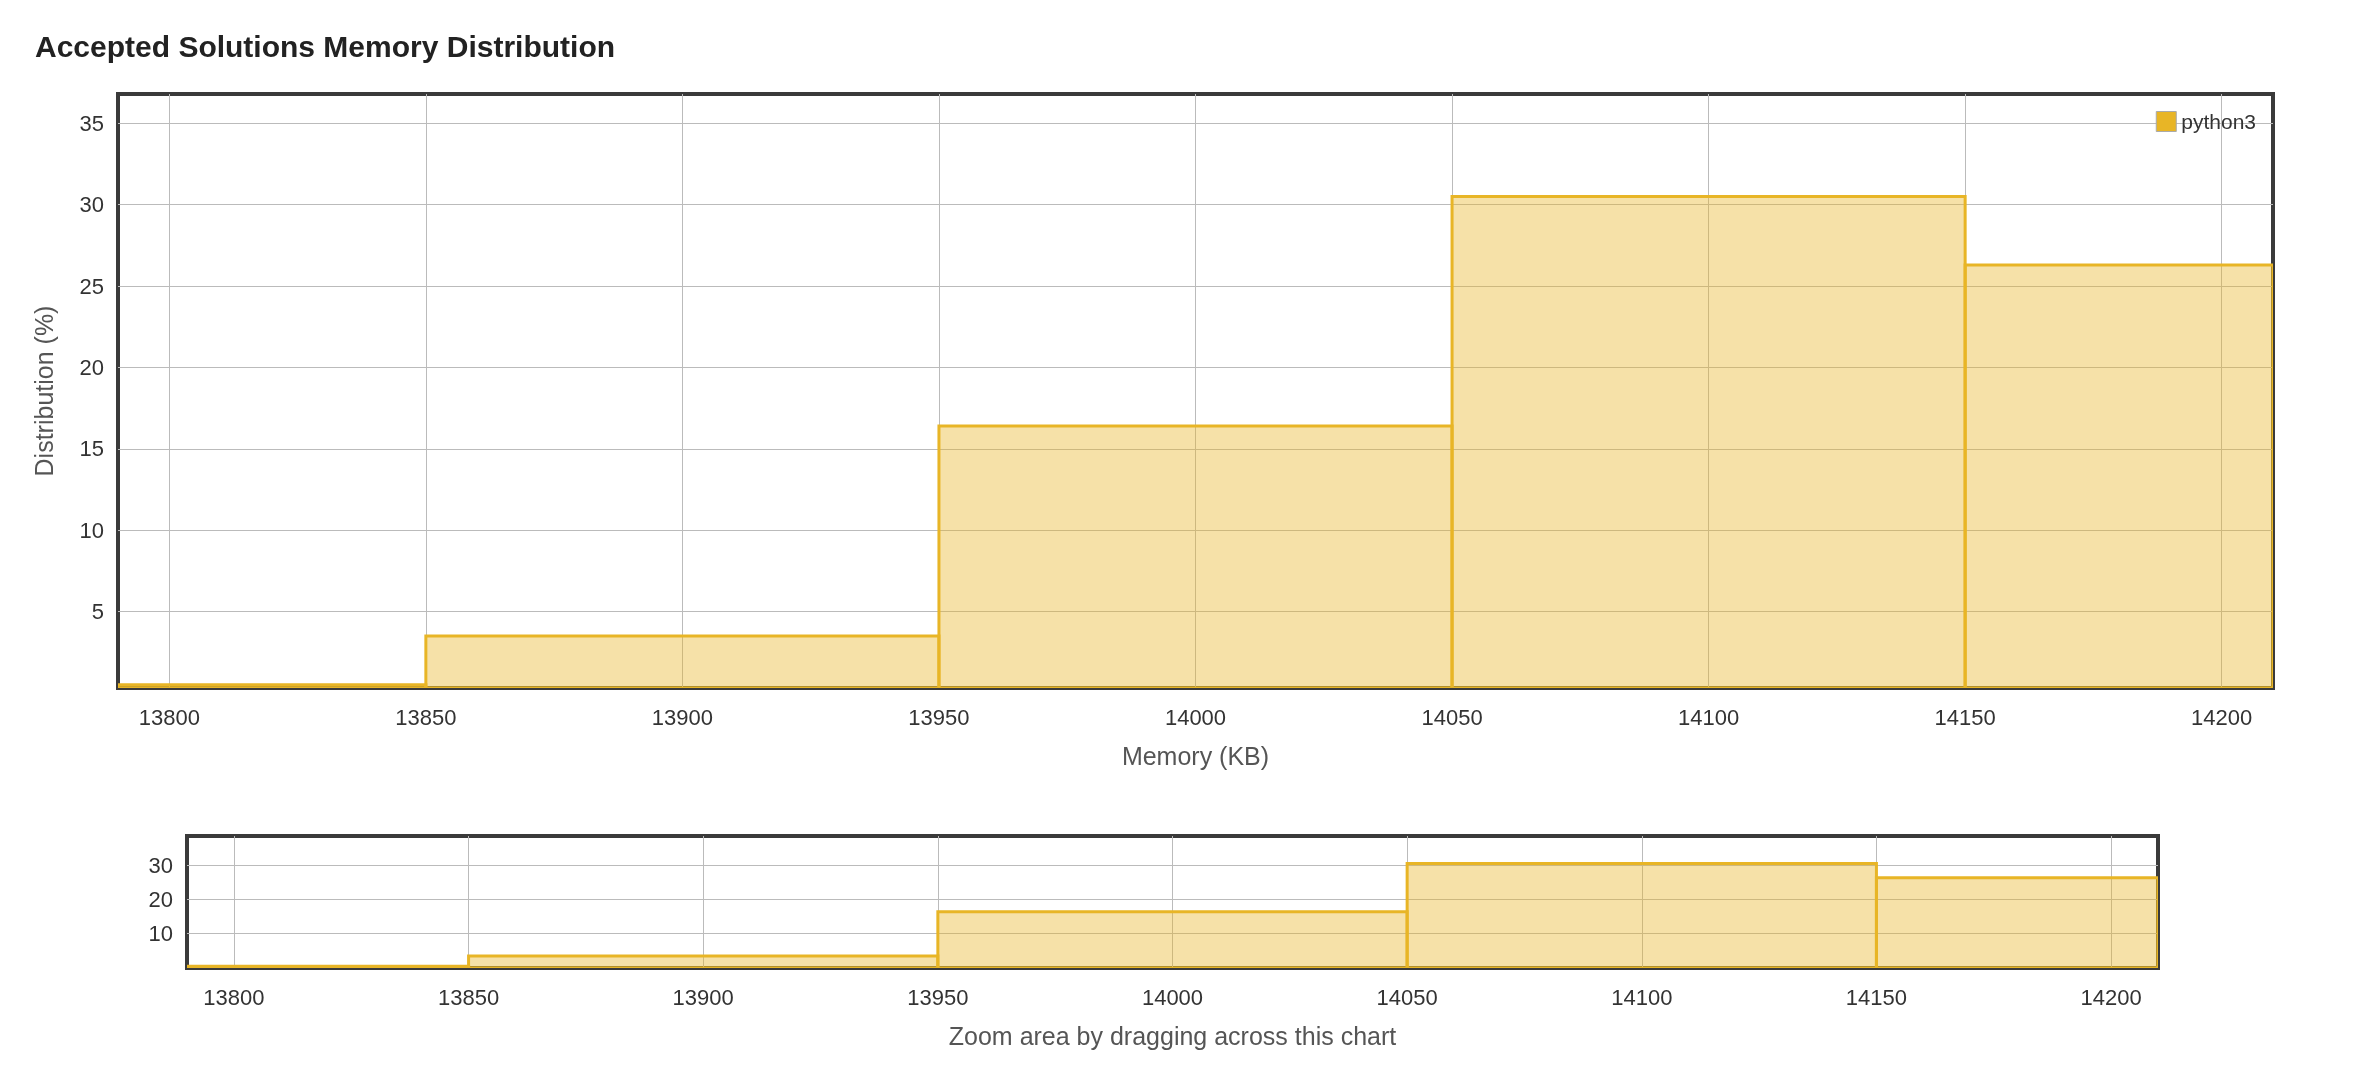 The image size is (2378, 1070). Describe the element at coordinates (1172, 1035) in the screenshot. I see `x-axis-title: Zoom area by dragging across this chart` at that location.